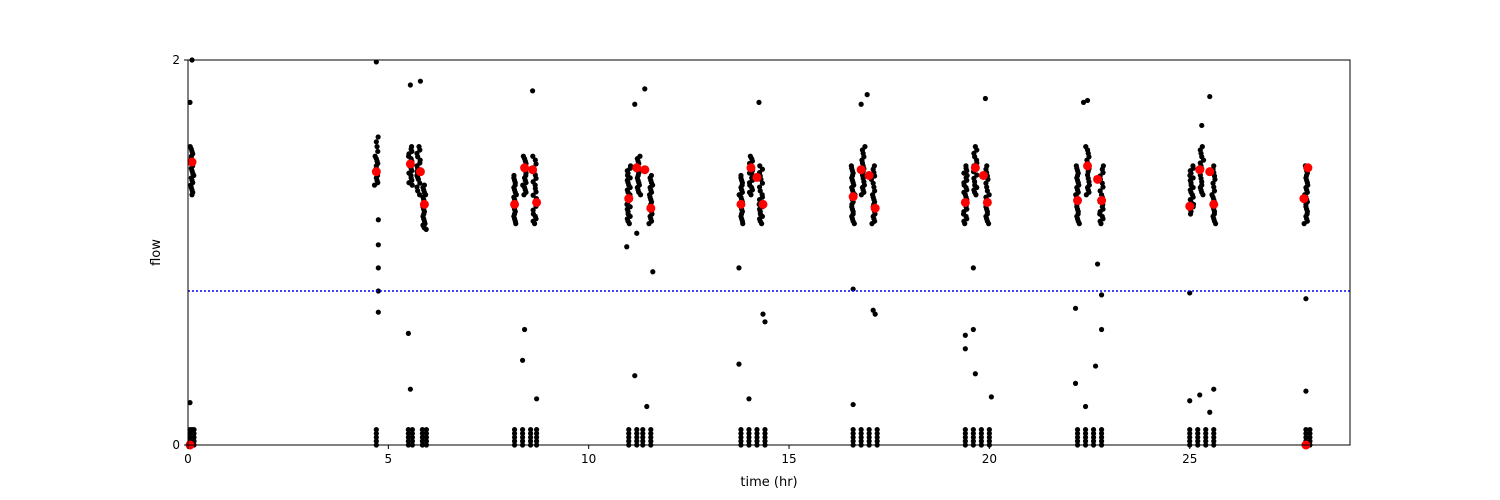  Describe the element at coordinates (1189, 459) in the screenshot. I see `x-tick-label: 25` at that location.